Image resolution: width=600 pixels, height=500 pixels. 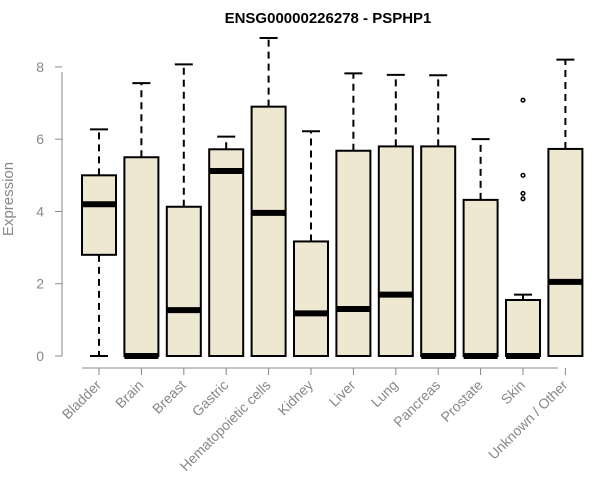 What do you see at coordinates (169, 397) in the screenshot?
I see `x-tick-label: Breast` at bounding box center [169, 397].